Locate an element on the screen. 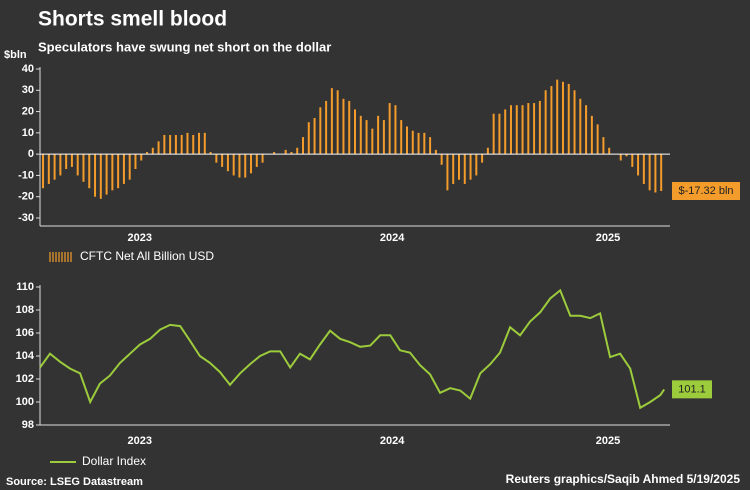  y-tick-label: 104 is located at coordinates (25, 356).